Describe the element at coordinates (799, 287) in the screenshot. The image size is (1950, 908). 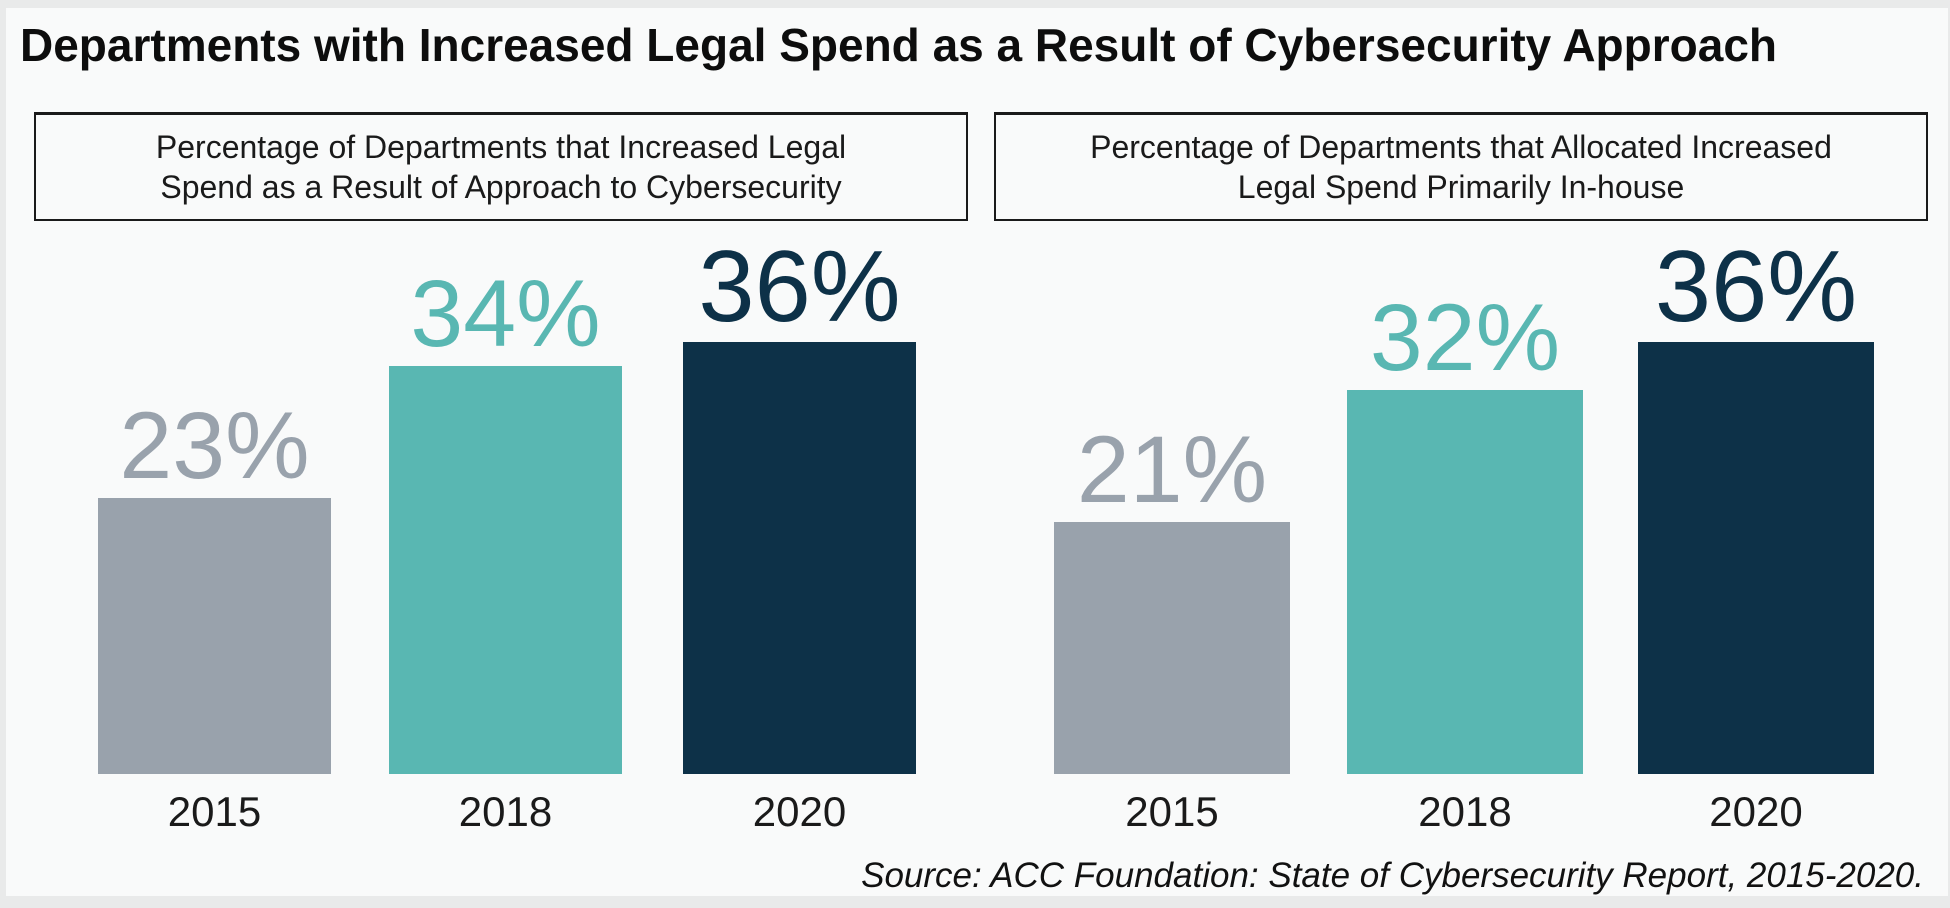
I see `value-label-2020-panel1: 36%` at that location.